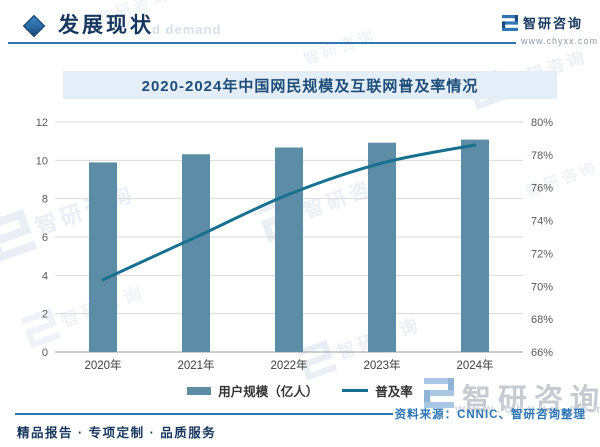  I want to click on left-axis-tick: 4, so click(45, 276).